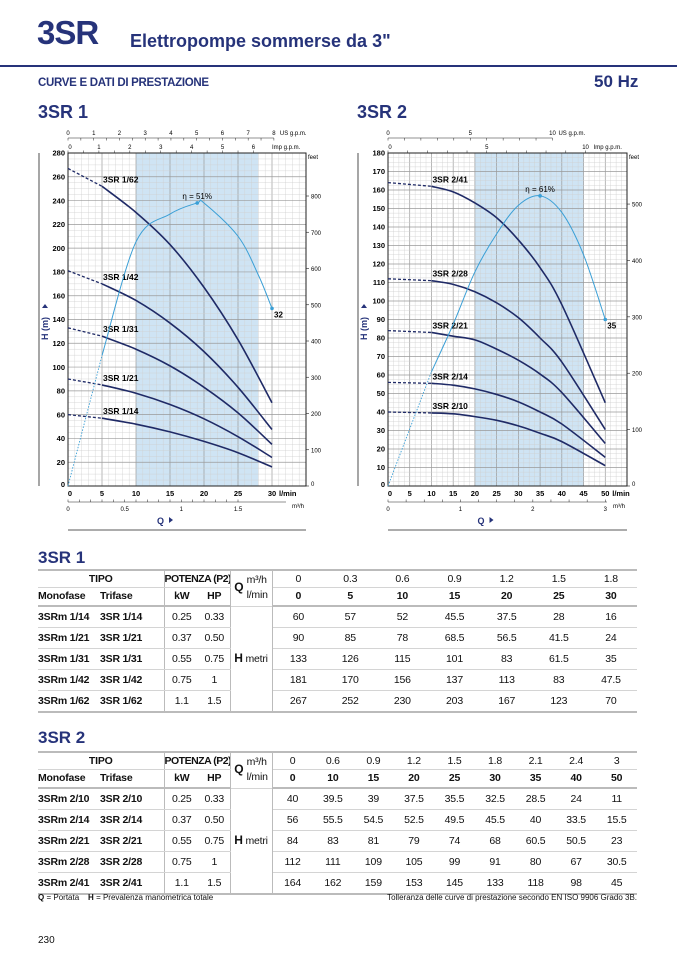  What do you see at coordinates (390, 148) in the screenshot?
I see `imp-gpm-tick-label: 0` at bounding box center [390, 148].